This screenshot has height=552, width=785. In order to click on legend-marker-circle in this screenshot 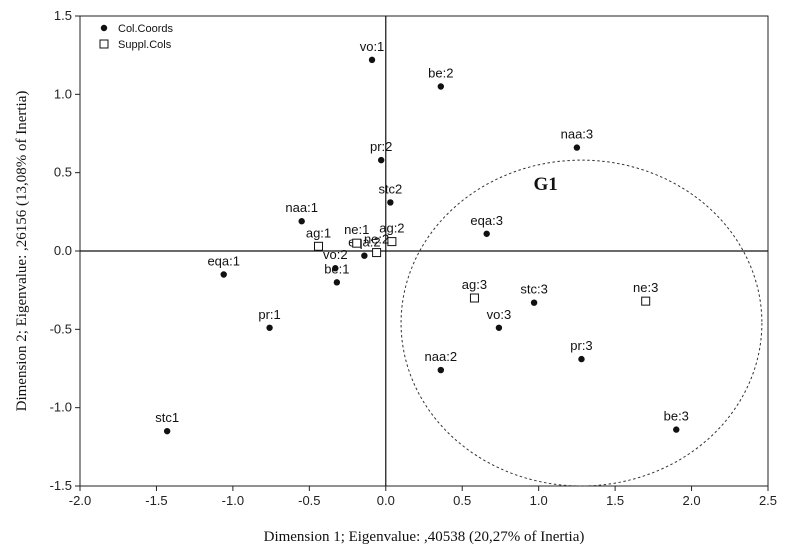, I will do `click(104, 28)`.